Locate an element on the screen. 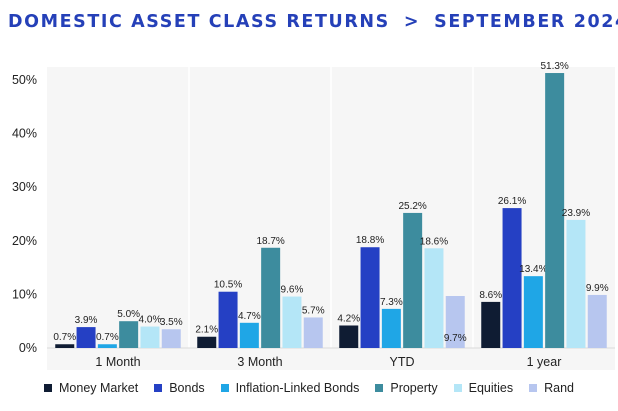  legend-label: Rand is located at coordinates (559, 388).